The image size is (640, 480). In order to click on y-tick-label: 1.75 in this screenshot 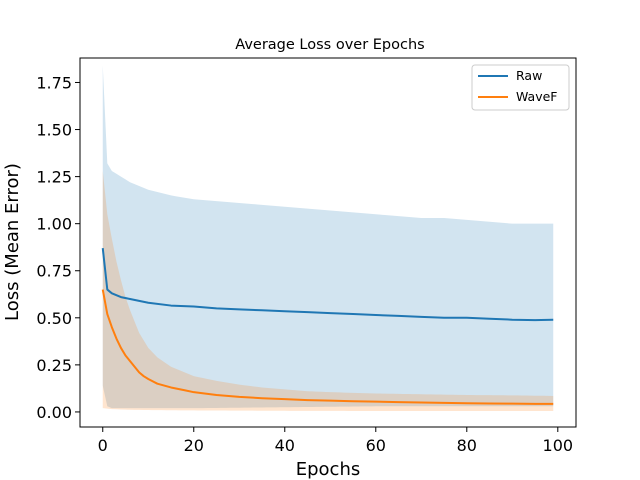, I will do `click(54, 82)`.